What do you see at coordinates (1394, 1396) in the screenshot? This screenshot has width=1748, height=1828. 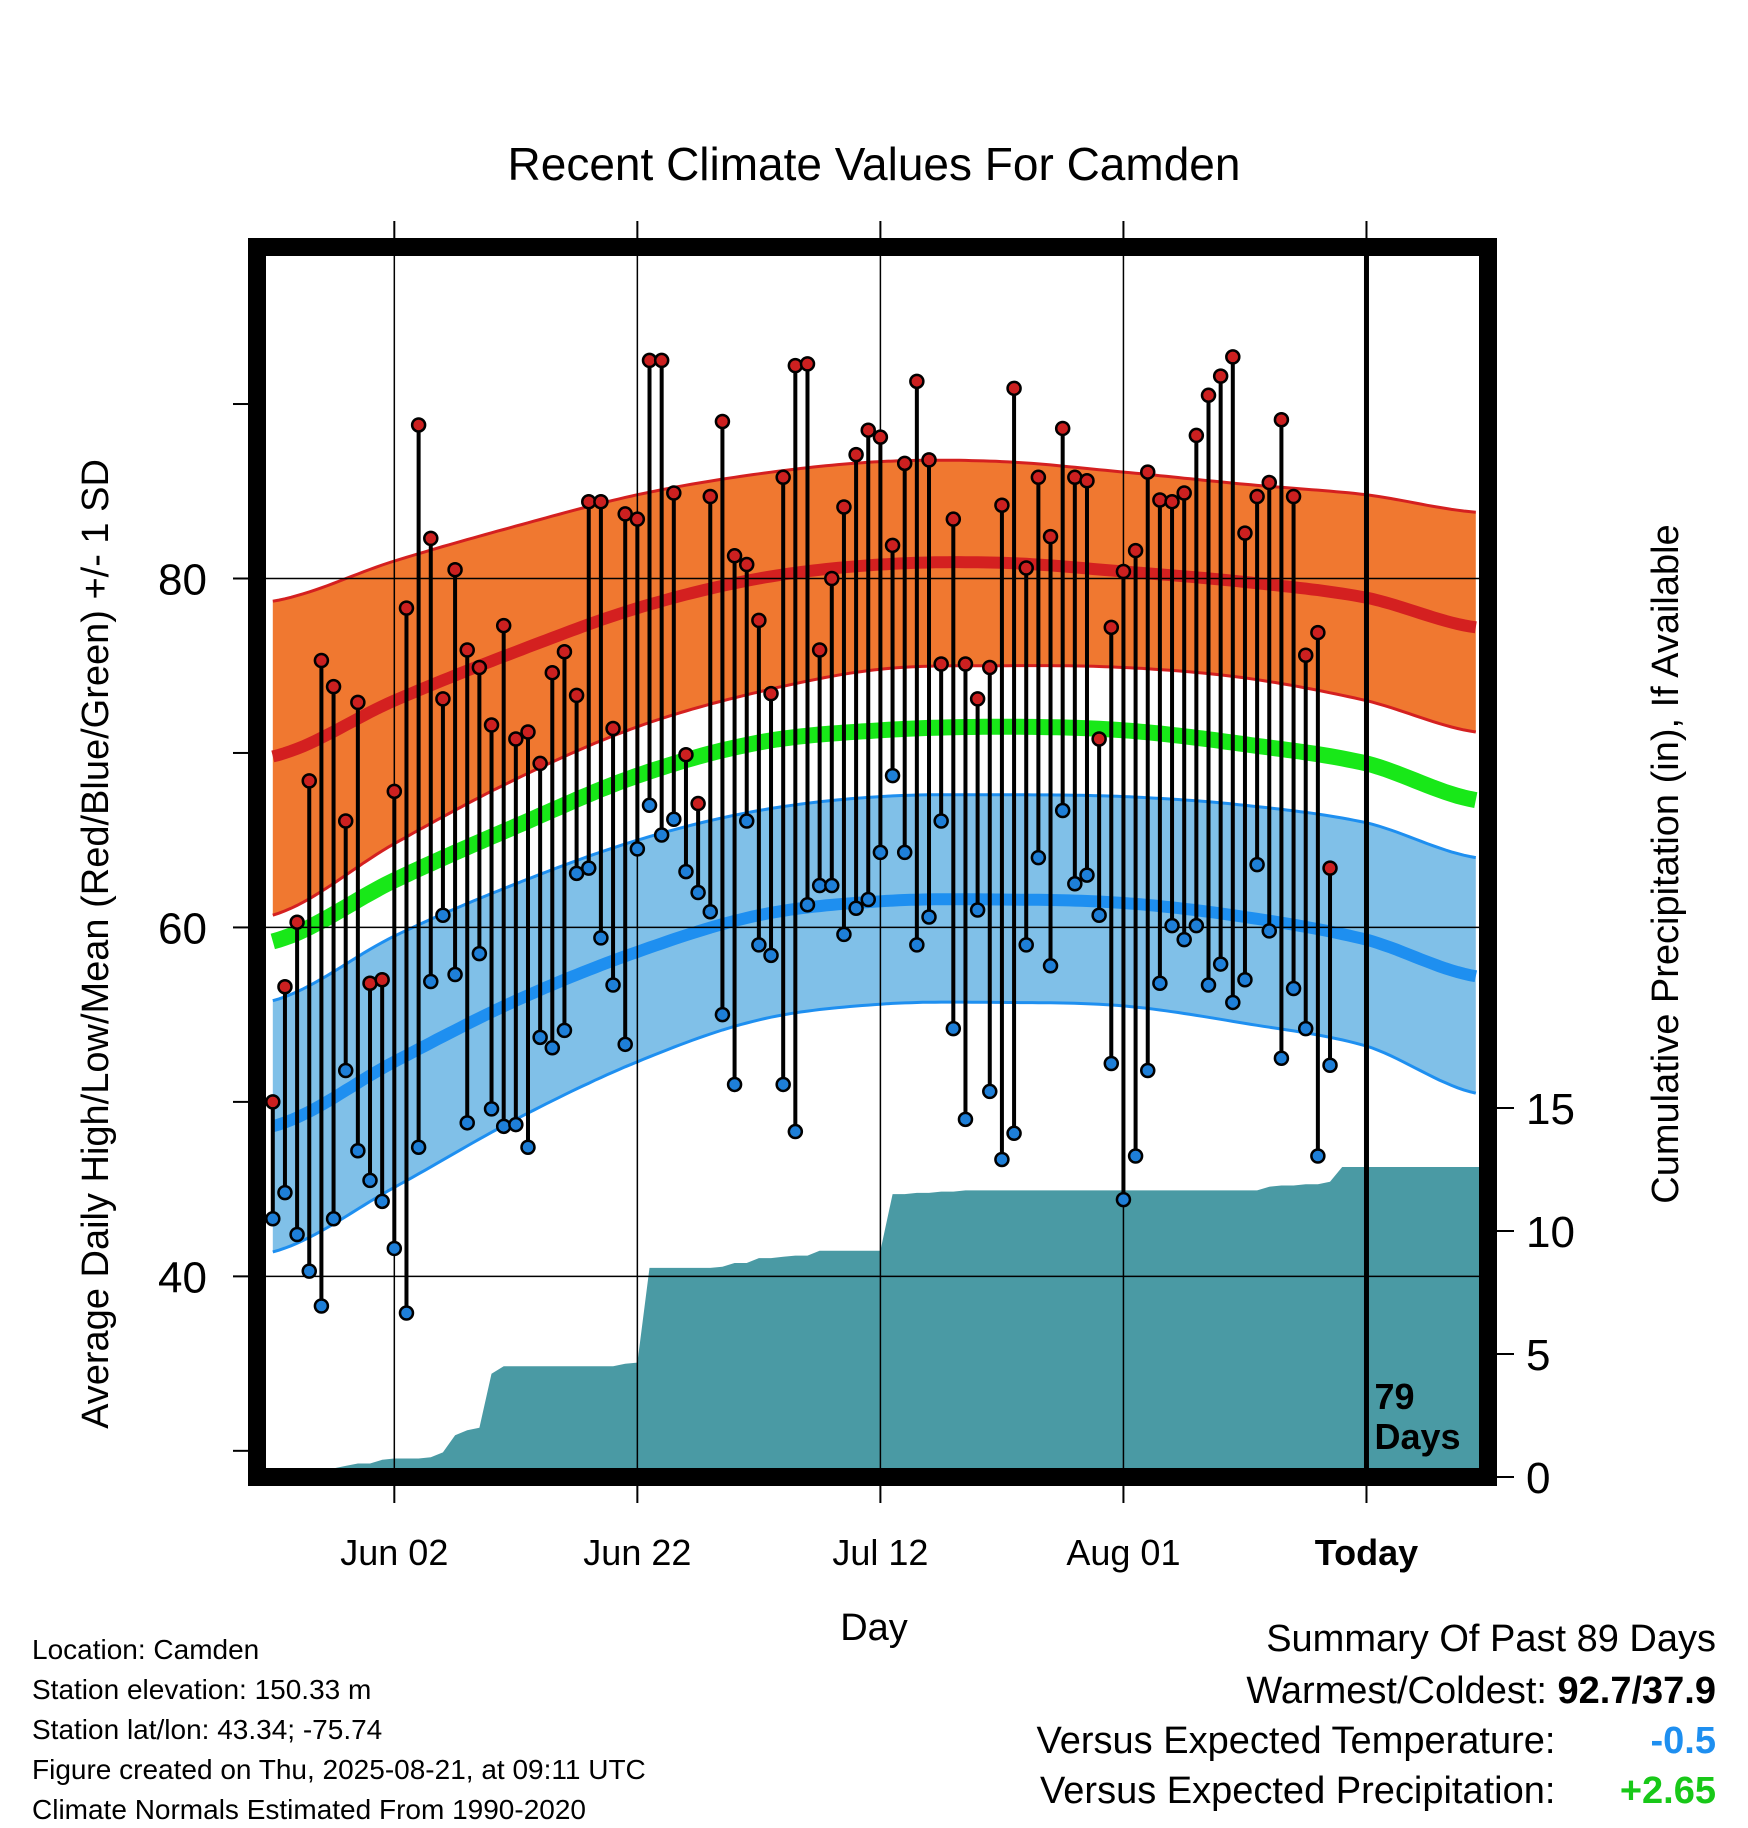 I see `today-days-label-line: 79` at bounding box center [1394, 1396].